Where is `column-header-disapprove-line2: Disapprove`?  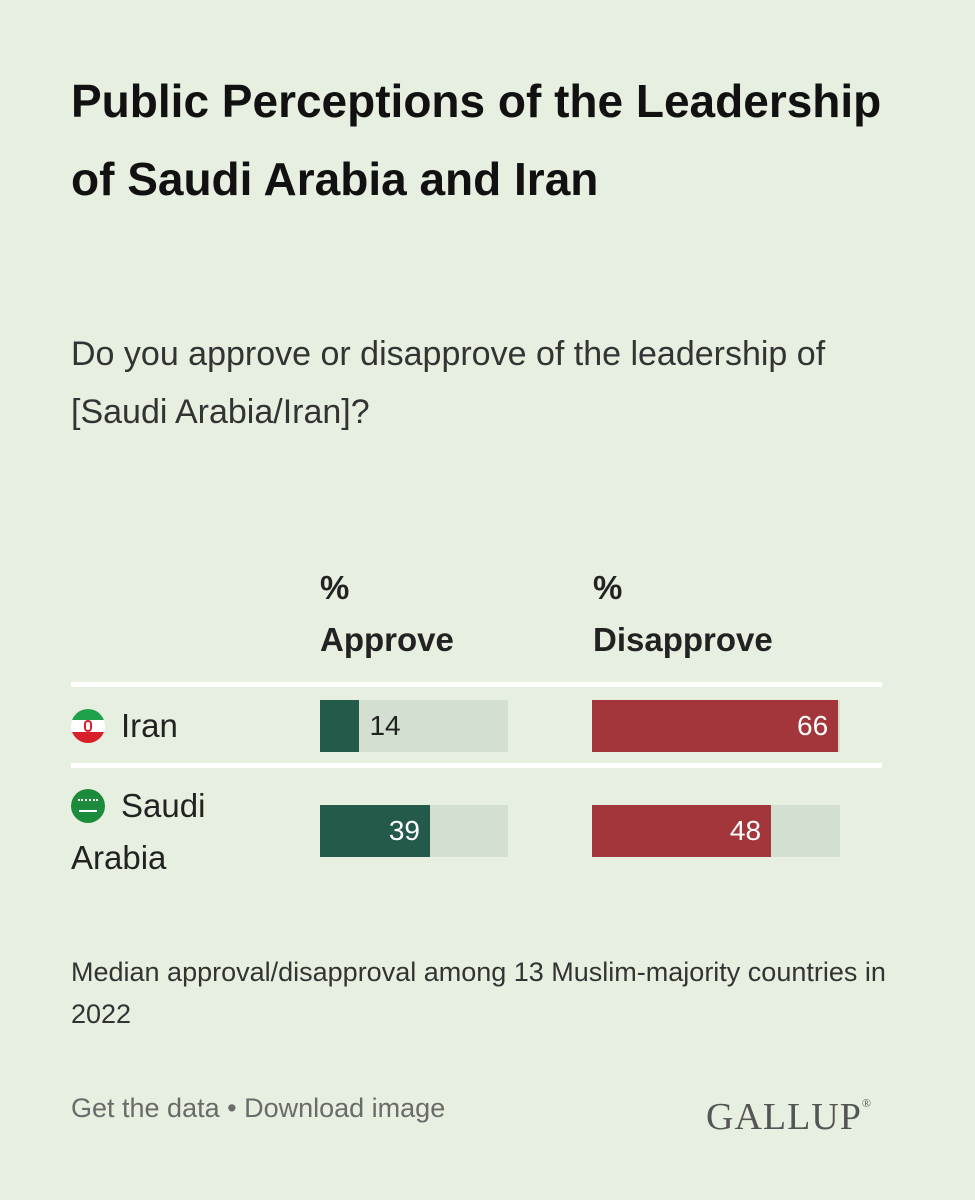
column-header-disapprove-line2: Disapprove is located at coordinates (683, 639).